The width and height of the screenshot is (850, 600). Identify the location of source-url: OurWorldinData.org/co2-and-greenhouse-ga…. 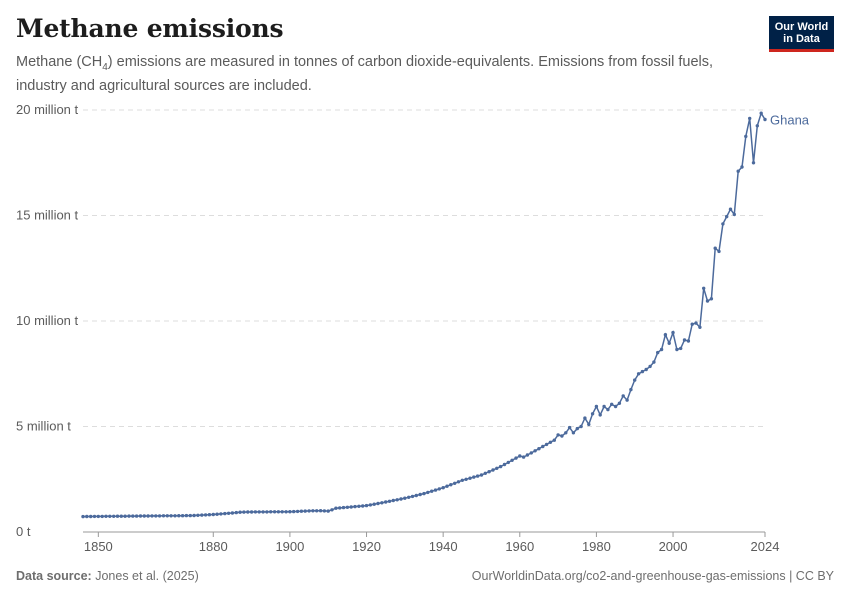
(652, 576).